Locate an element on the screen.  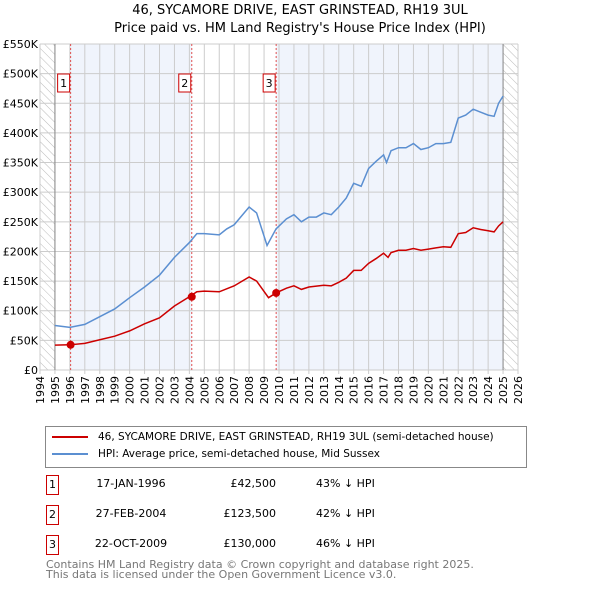
x-tick-label: 2008 is located at coordinates (249, 390).